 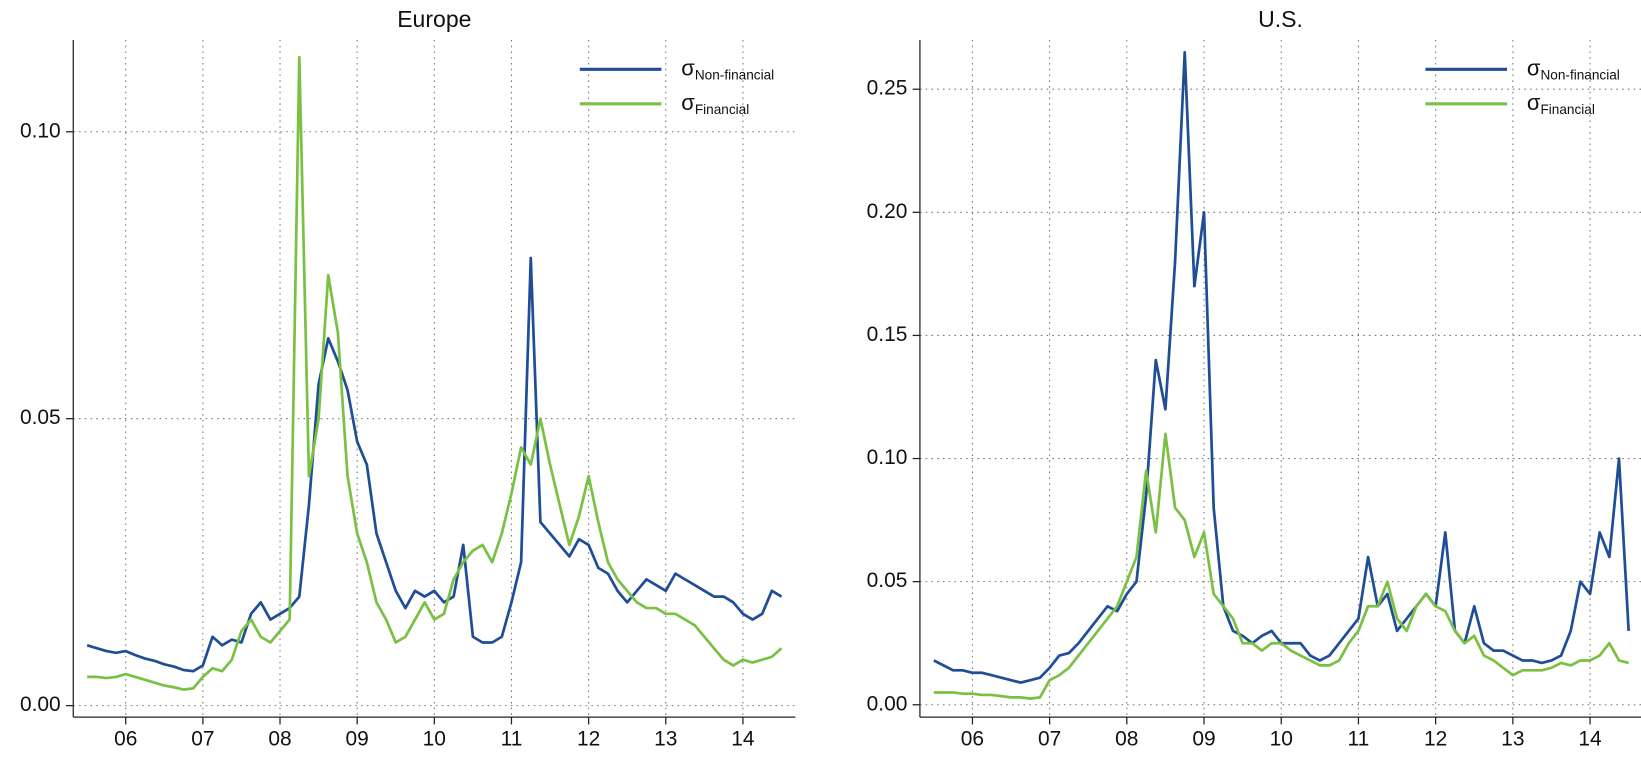 I want to click on y-tick-label: 0.20, so click(x=887, y=211).